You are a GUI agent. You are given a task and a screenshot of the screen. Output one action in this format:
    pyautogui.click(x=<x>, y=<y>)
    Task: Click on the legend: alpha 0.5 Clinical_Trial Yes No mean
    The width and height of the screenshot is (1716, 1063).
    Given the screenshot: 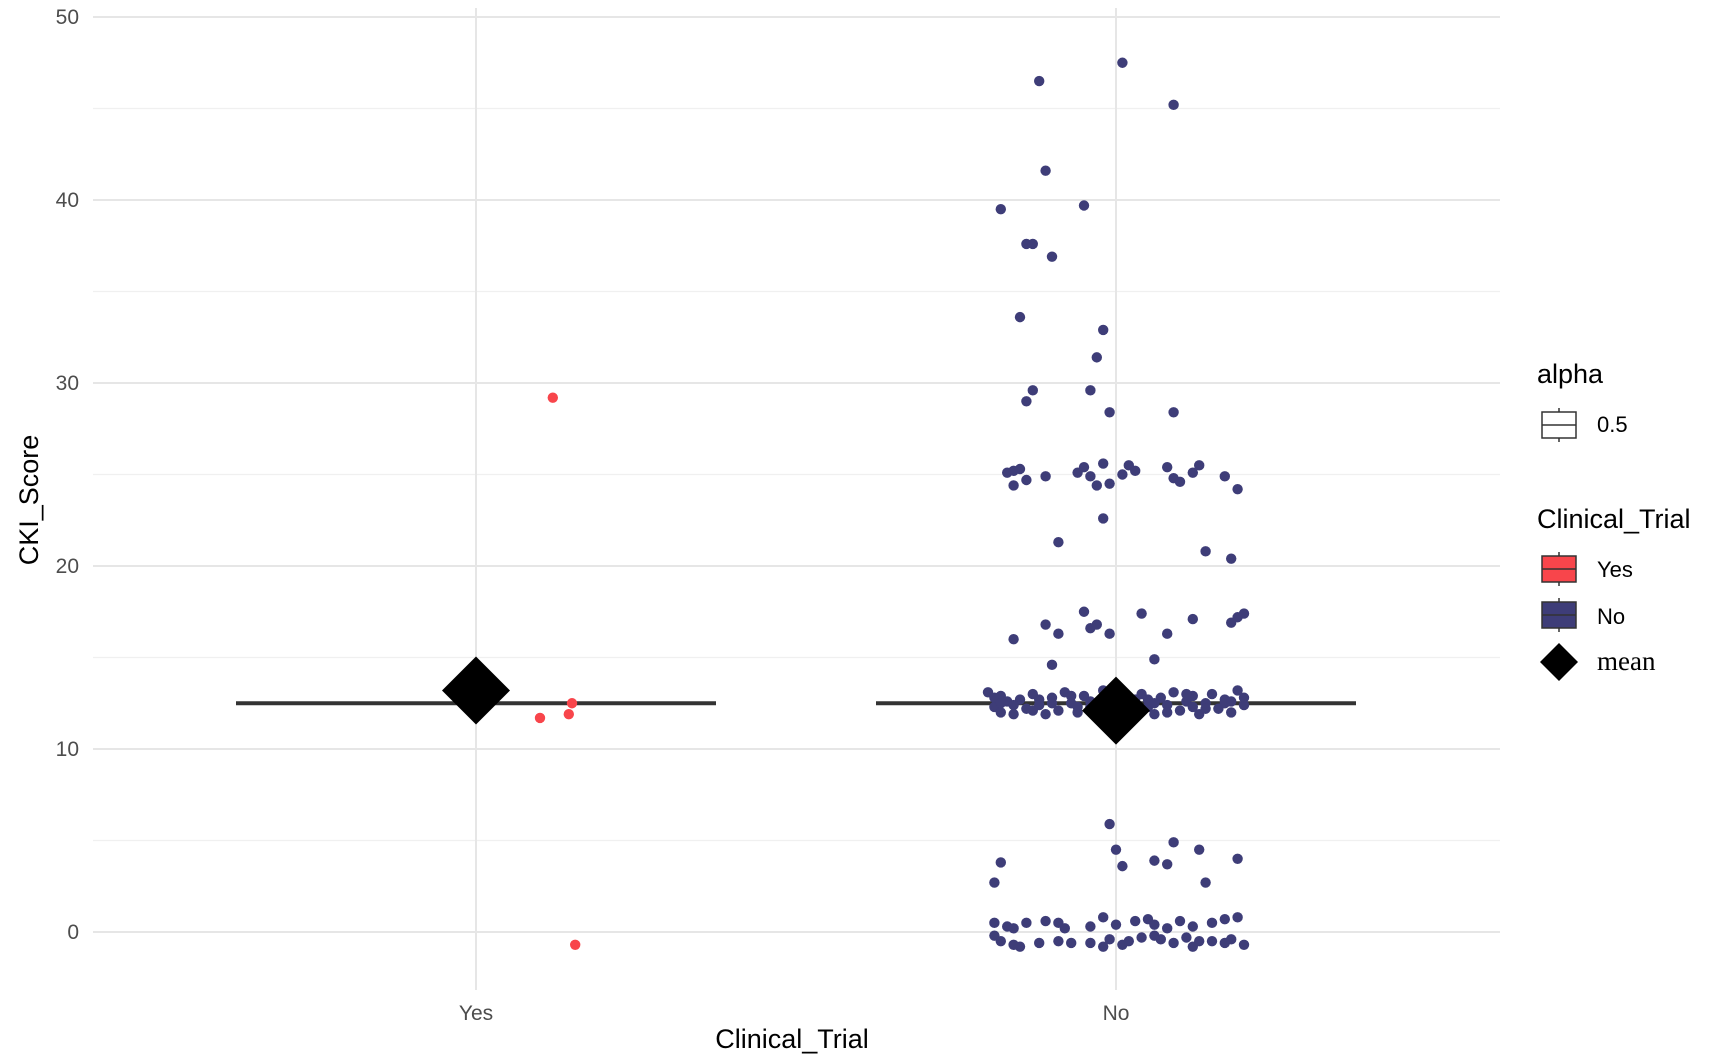 What is the action you would take?
    pyautogui.click(x=1614, y=520)
    